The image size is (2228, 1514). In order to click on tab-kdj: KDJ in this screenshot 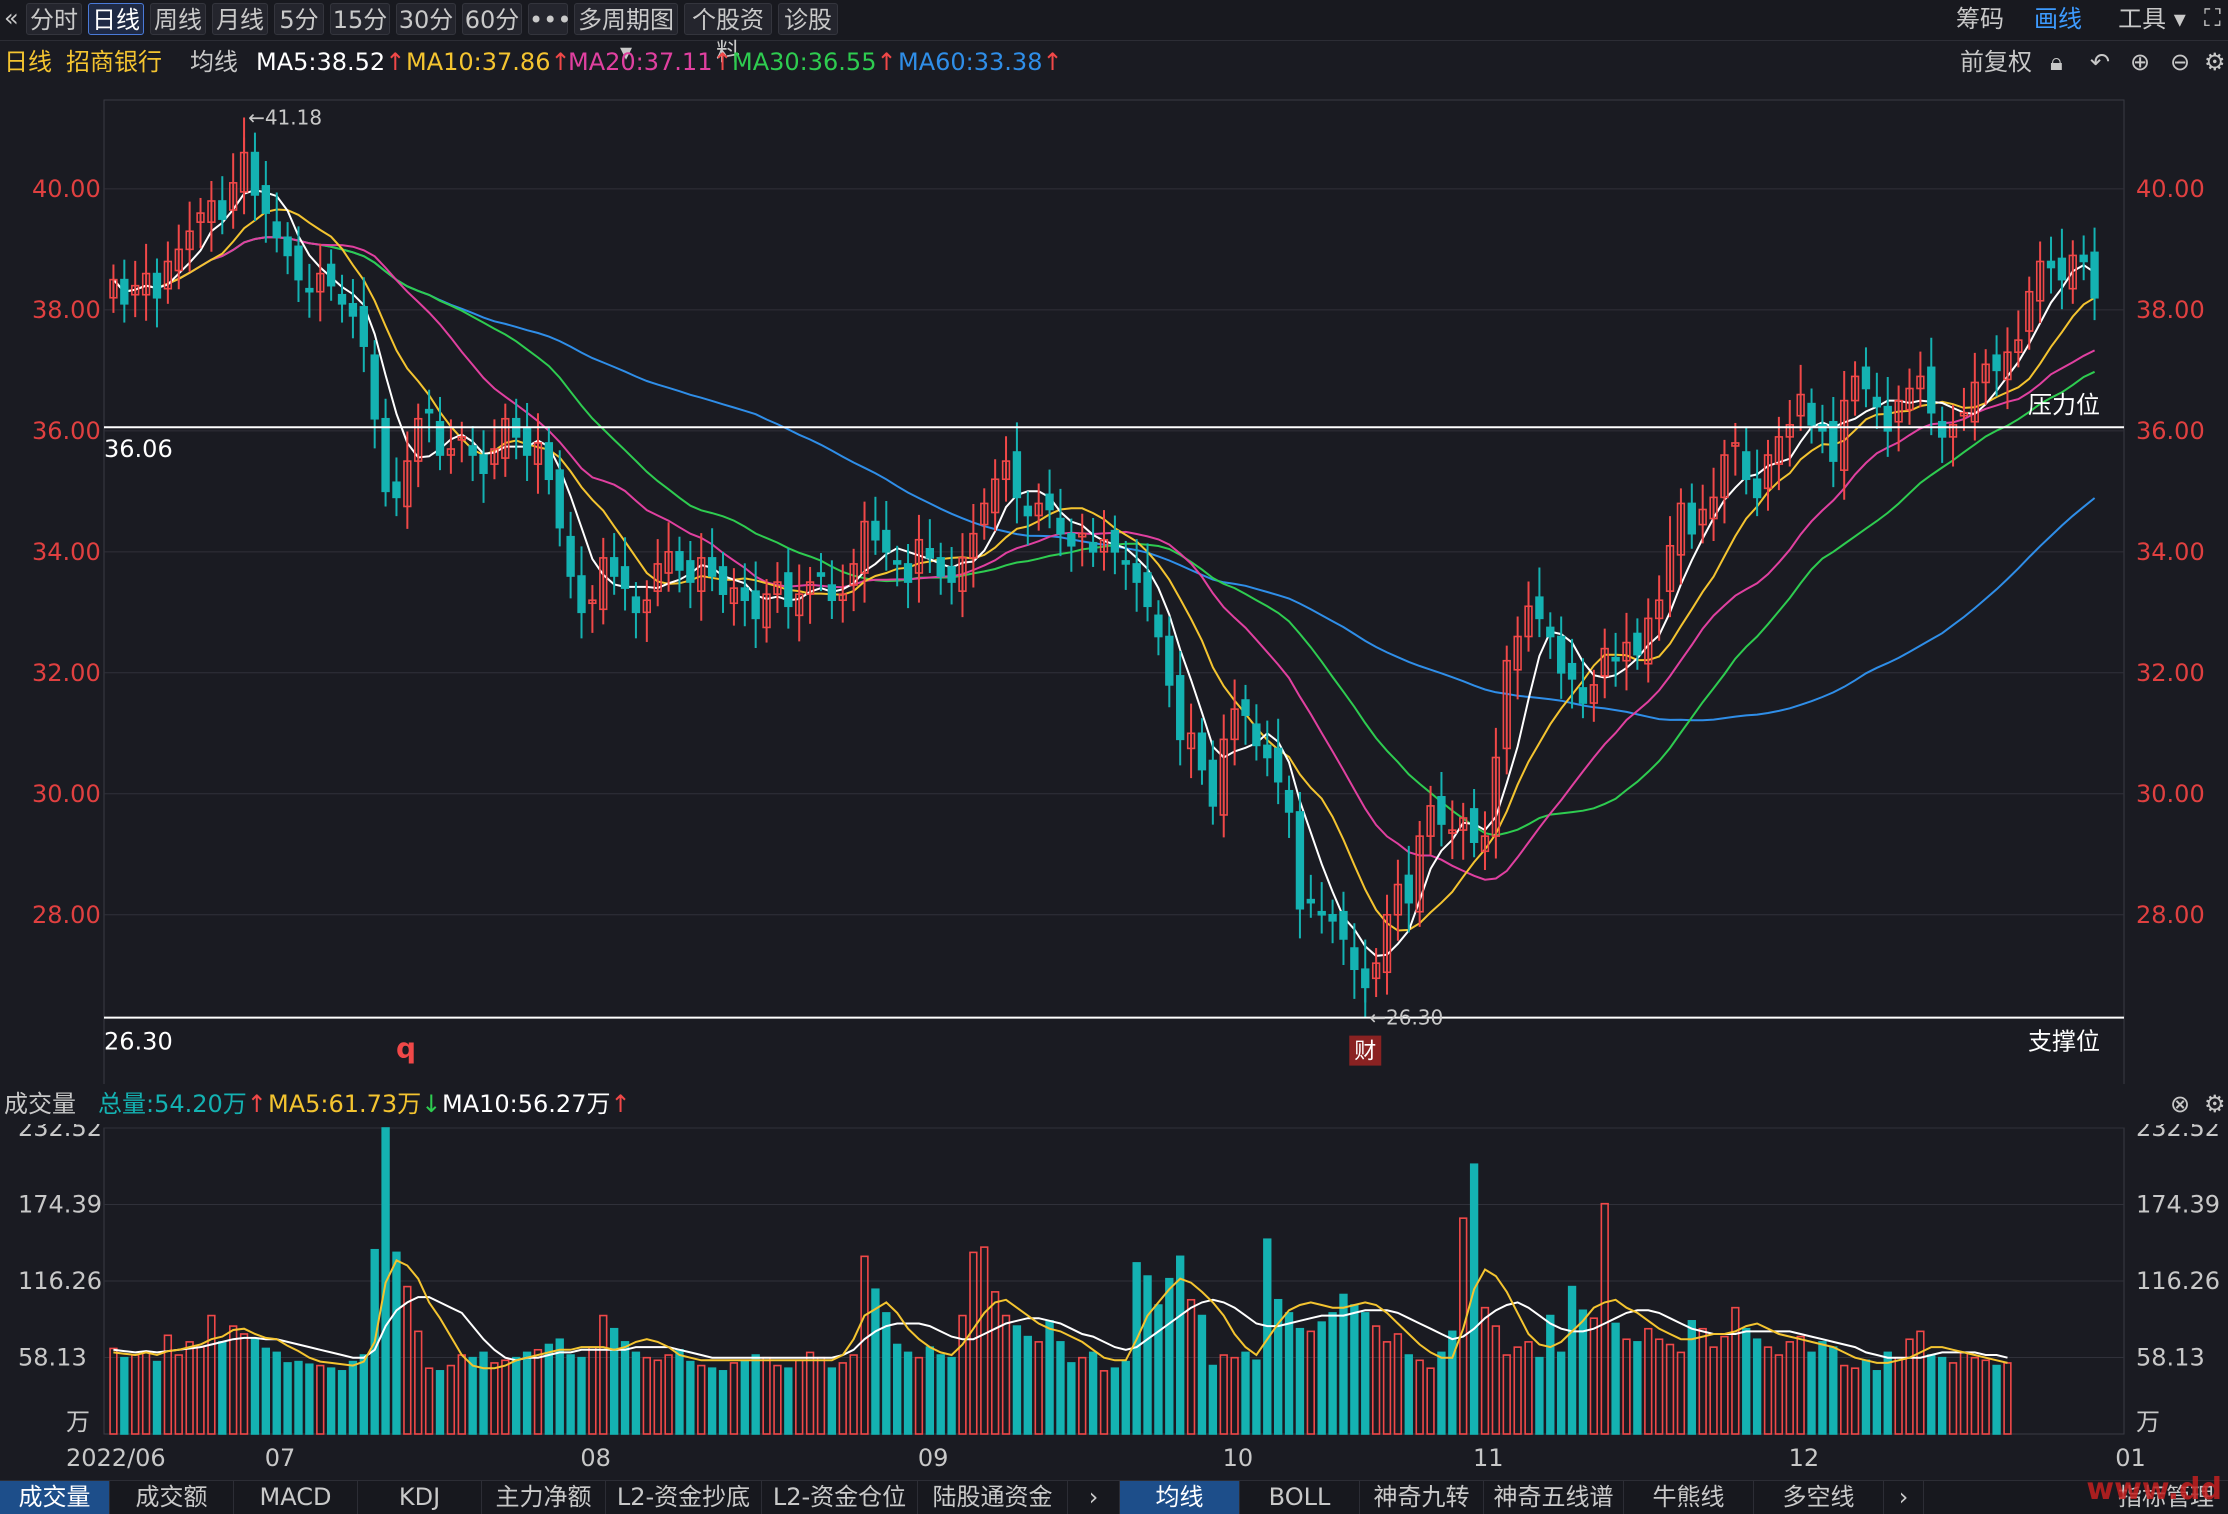, I will do `click(420, 1497)`.